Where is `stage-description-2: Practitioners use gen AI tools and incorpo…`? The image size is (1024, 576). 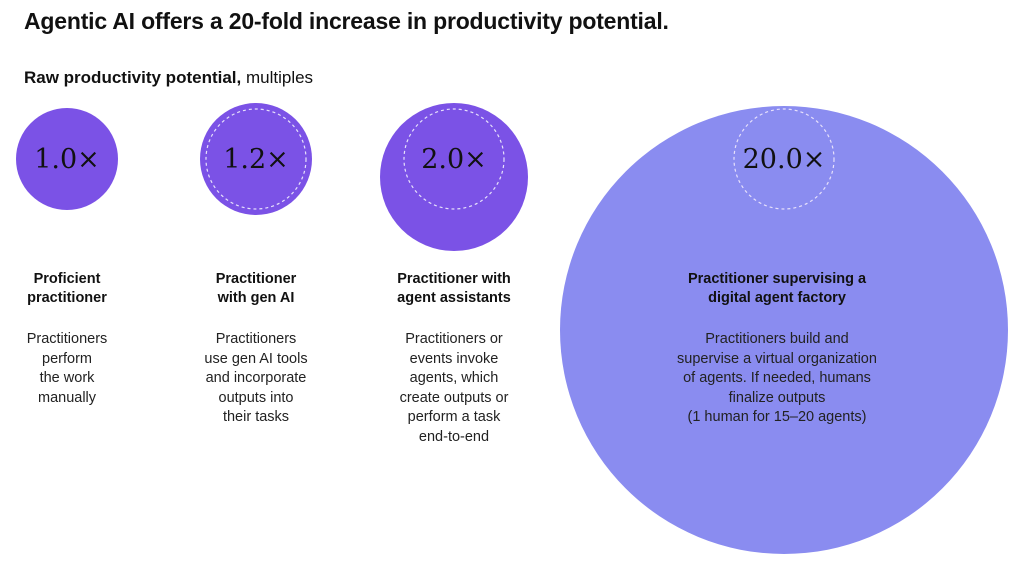 stage-description-2: Practitioners use gen AI tools and incorpo… is located at coordinates (256, 379).